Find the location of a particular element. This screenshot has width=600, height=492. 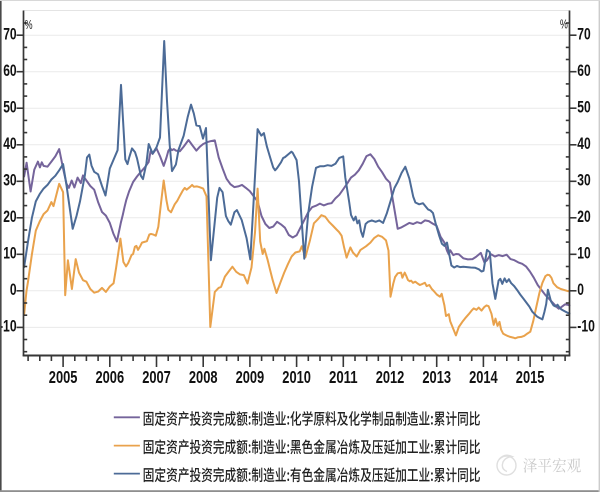

svg-text: 2014 is located at coordinates (483, 377).